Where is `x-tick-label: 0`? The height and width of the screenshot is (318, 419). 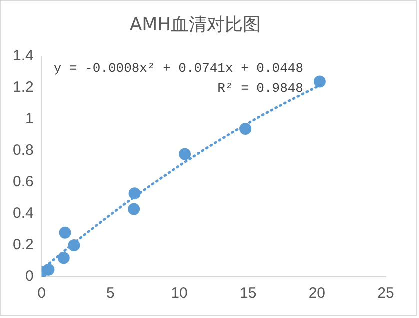 x-tick-label: 0 is located at coordinates (42, 293).